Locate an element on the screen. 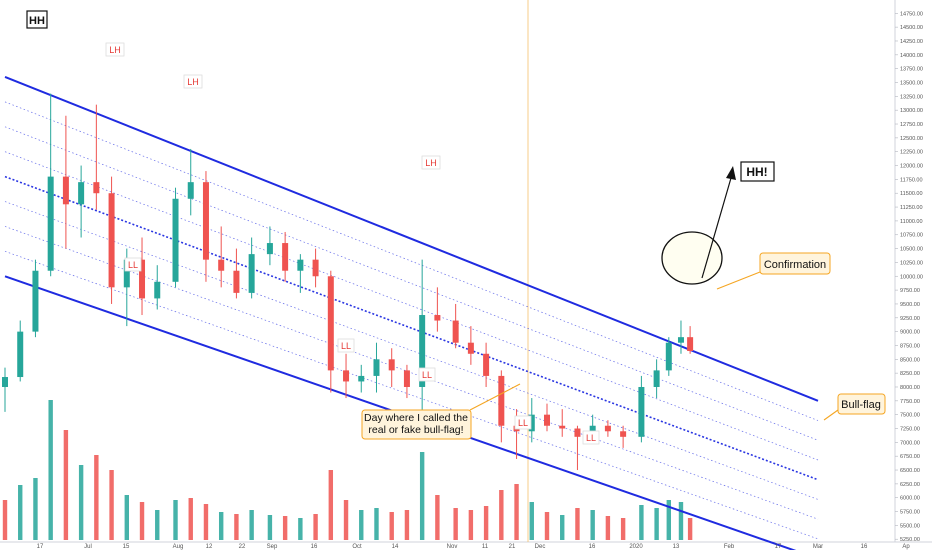  price-tick-label: 8250.00 is located at coordinates (910, 374).